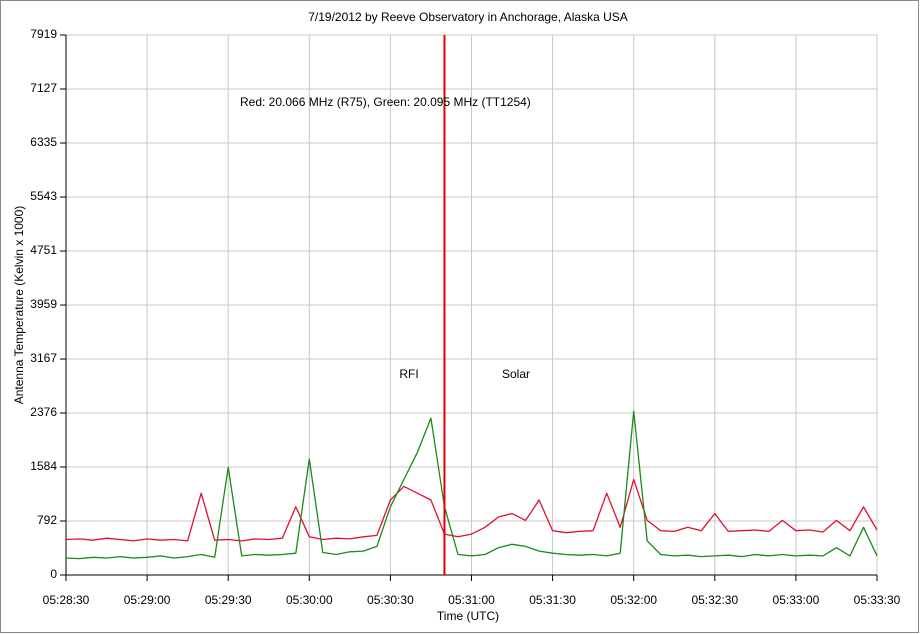  Describe the element at coordinates (309, 600) in the screenshot. I see `x-tick-label: 05:30:00` at that location.